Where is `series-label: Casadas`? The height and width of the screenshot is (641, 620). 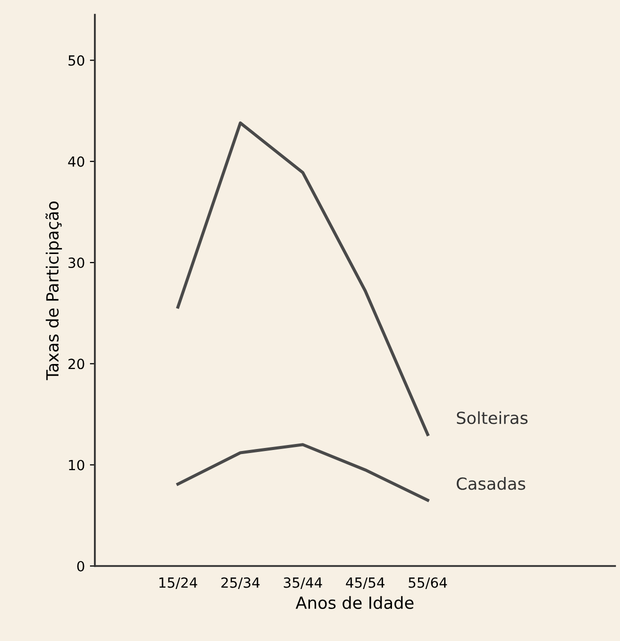 series-label: Casadas is located at coordinates (491, 483).